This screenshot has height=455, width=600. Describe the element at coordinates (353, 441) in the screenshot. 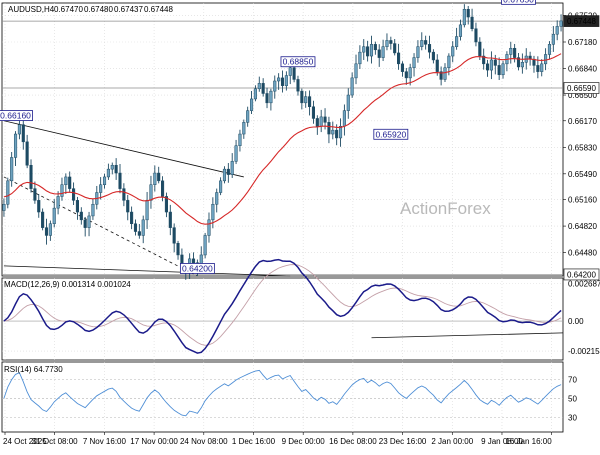

I see `x-tick-label: 16 Dec 08:00` at that location.